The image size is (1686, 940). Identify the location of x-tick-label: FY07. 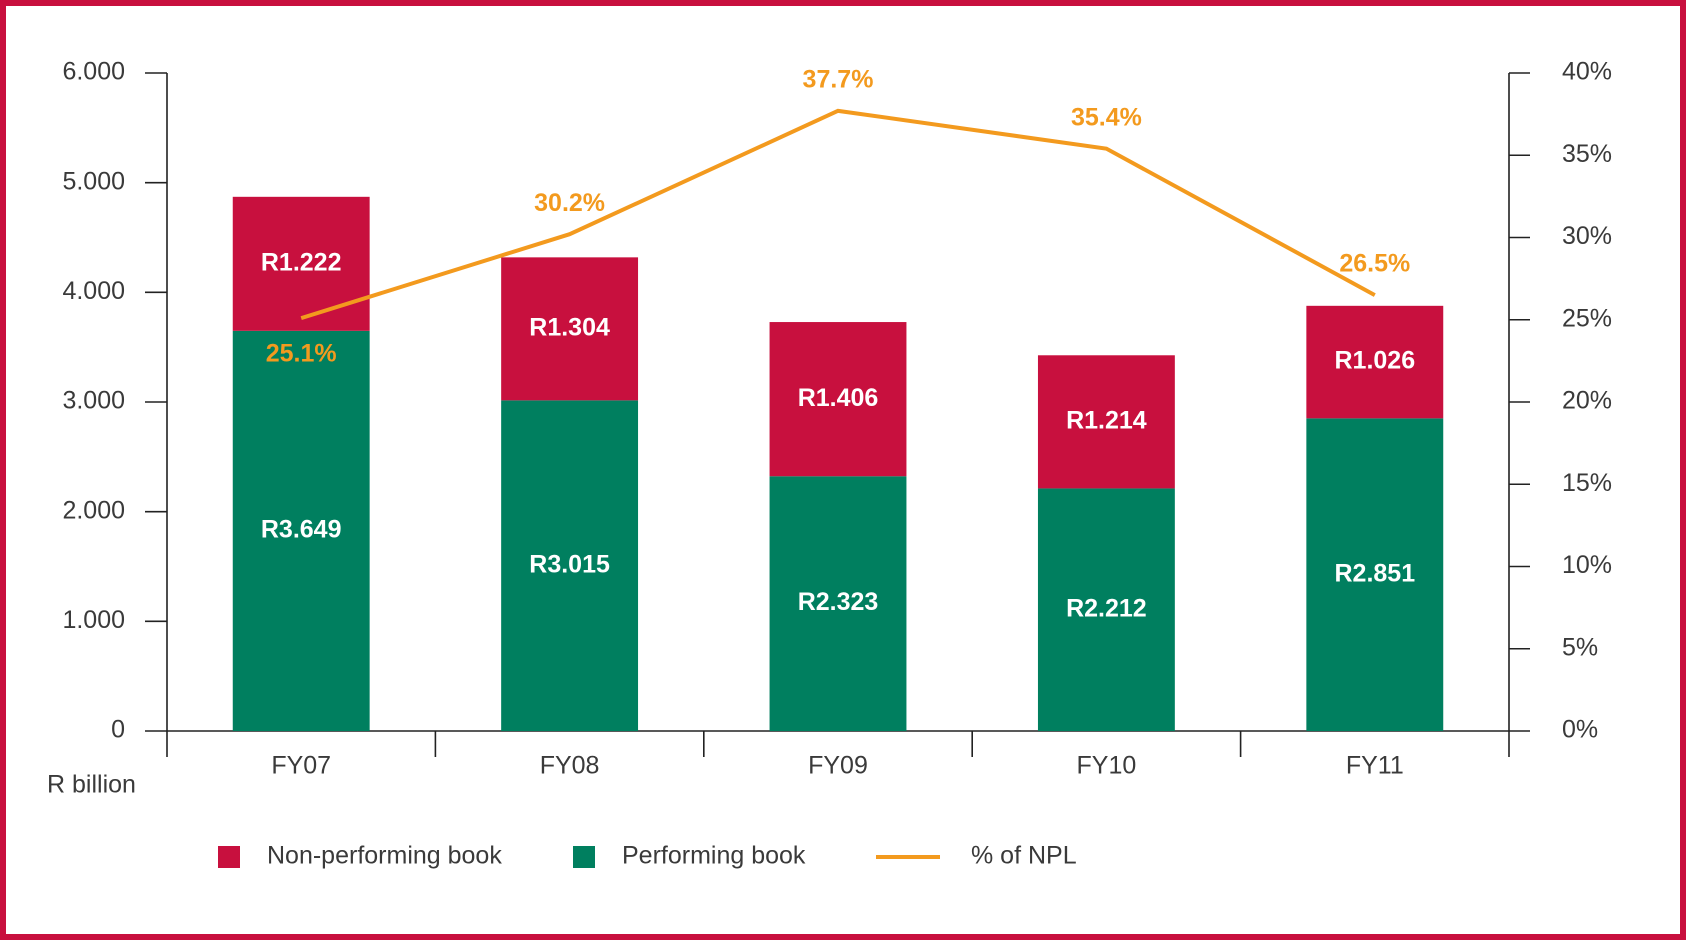
(301, 766).